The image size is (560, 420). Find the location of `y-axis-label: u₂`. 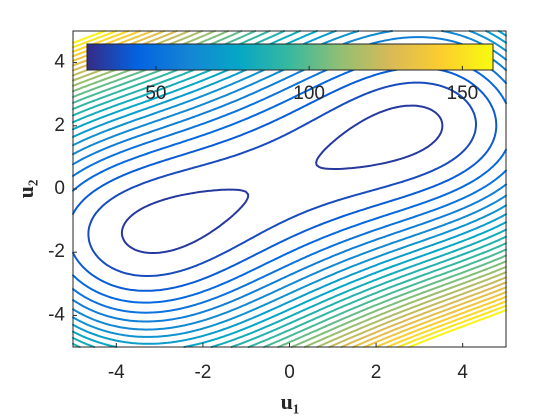

y-axis-label: u₂ is located at coordinates (25, 188).